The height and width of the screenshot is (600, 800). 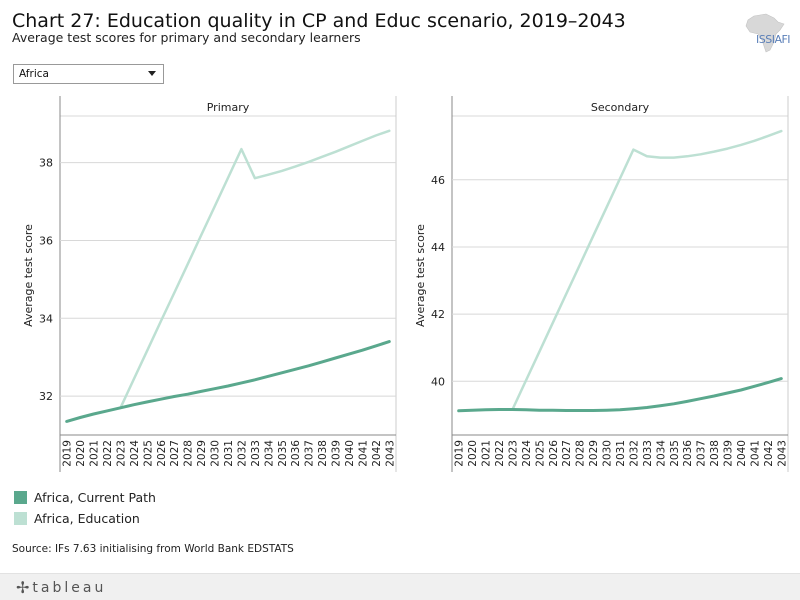 What do you see at coordinates (377, 453) in the screenshot?
I see `x-tick-label-primary: 2042` at bounding box center [377, 453].